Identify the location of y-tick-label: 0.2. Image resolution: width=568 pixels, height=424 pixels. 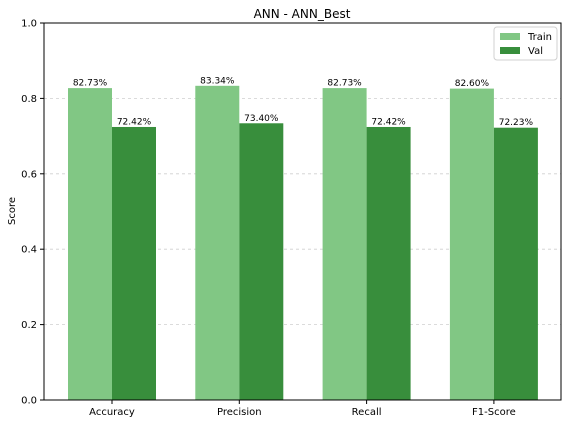
(29, 325).